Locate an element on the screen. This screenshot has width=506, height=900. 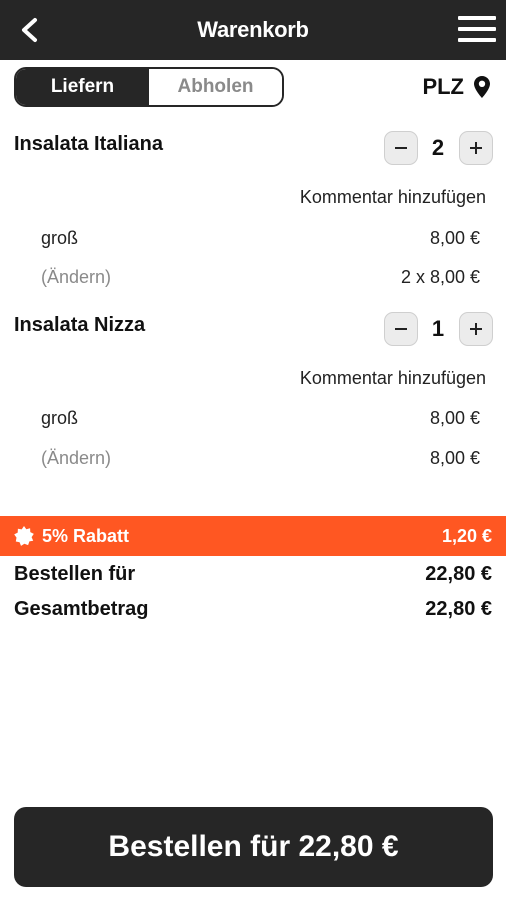
back-button is located at coordinates (30, 30).